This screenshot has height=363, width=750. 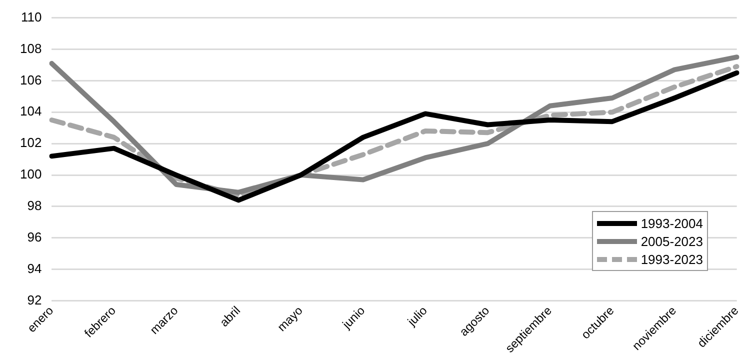 What do you see at coordinates (34, 300) in the screenshot?
I see `y-tick-label: 92` at bounding box center [34, 300].